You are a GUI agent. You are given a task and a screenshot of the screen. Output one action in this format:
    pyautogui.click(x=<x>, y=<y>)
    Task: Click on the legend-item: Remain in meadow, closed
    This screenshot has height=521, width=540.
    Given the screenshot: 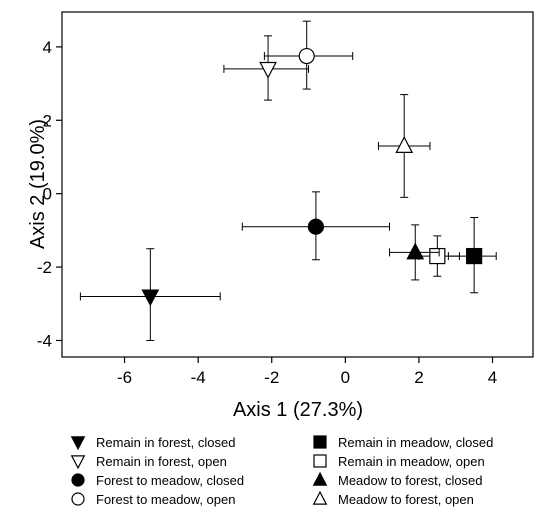 What is the action you would take?
    pyautogui.click(x=403, y=442)
    